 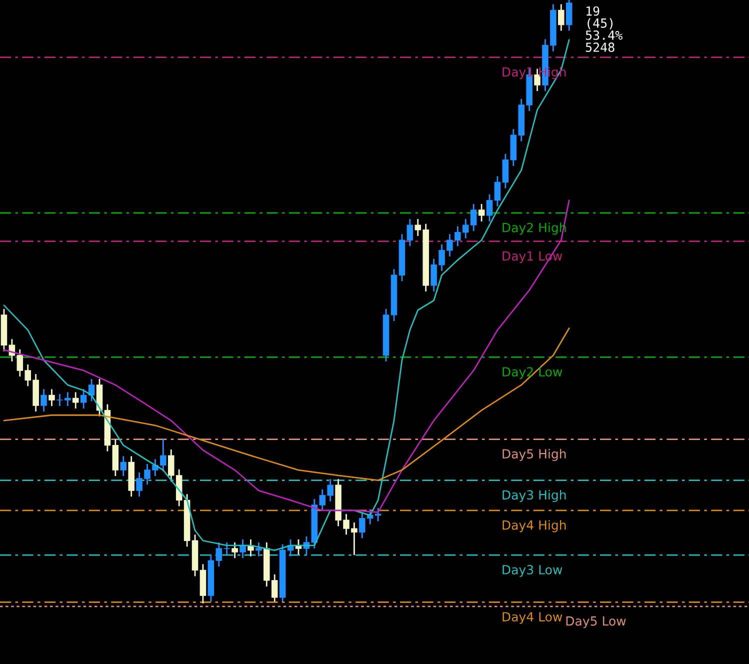 What do you see at coordinates (600, 24) in the screenshot?
I see `text: (45)` at bounding box center [600, 24].